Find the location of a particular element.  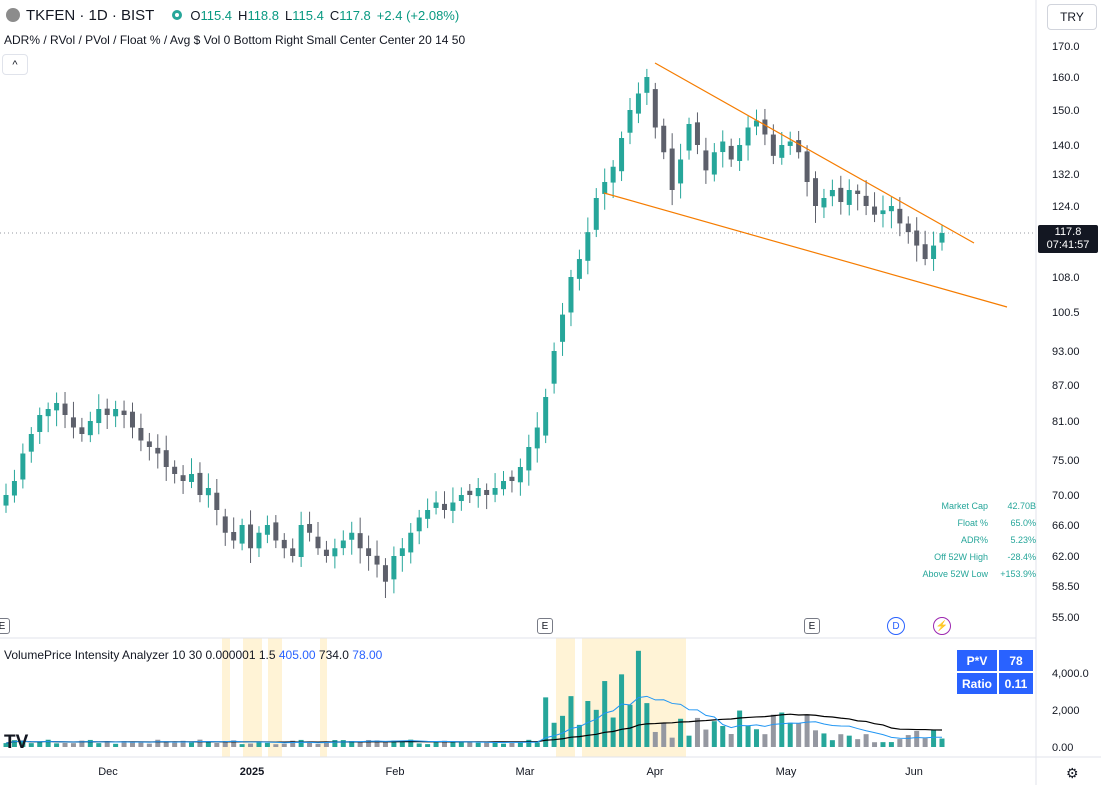

settings-gear-icon: ⚙ is located at coordinates (1072, 773).